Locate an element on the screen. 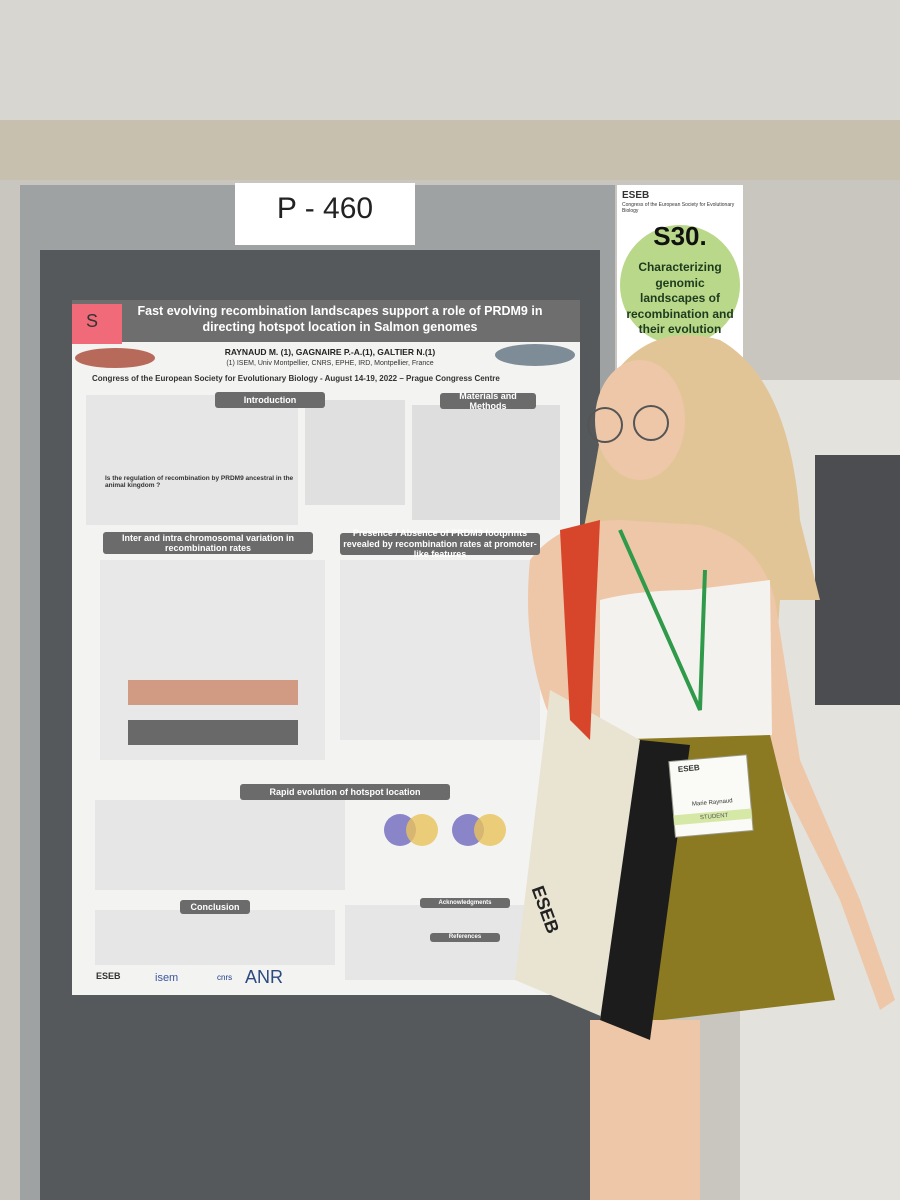  panel is located at coordinates (857, 580).